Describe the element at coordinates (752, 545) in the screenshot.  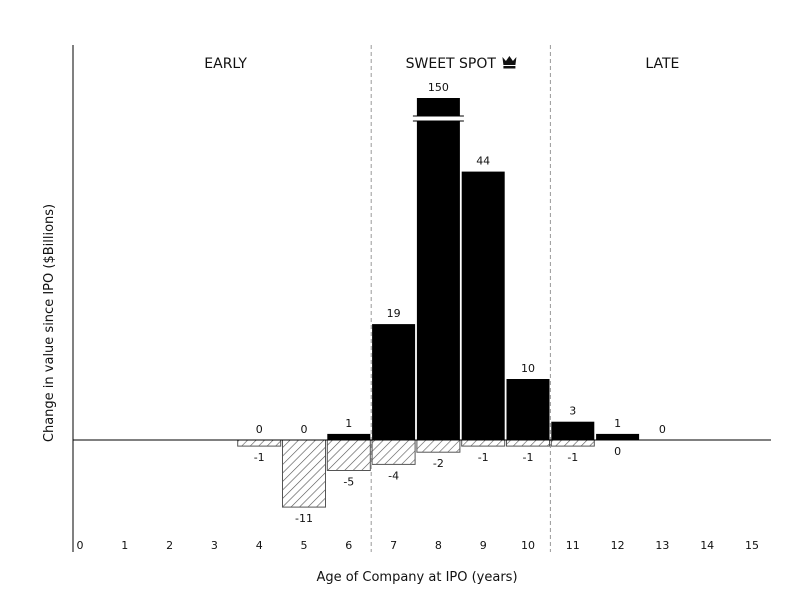
I see `x-tick-label: 15` at that location.